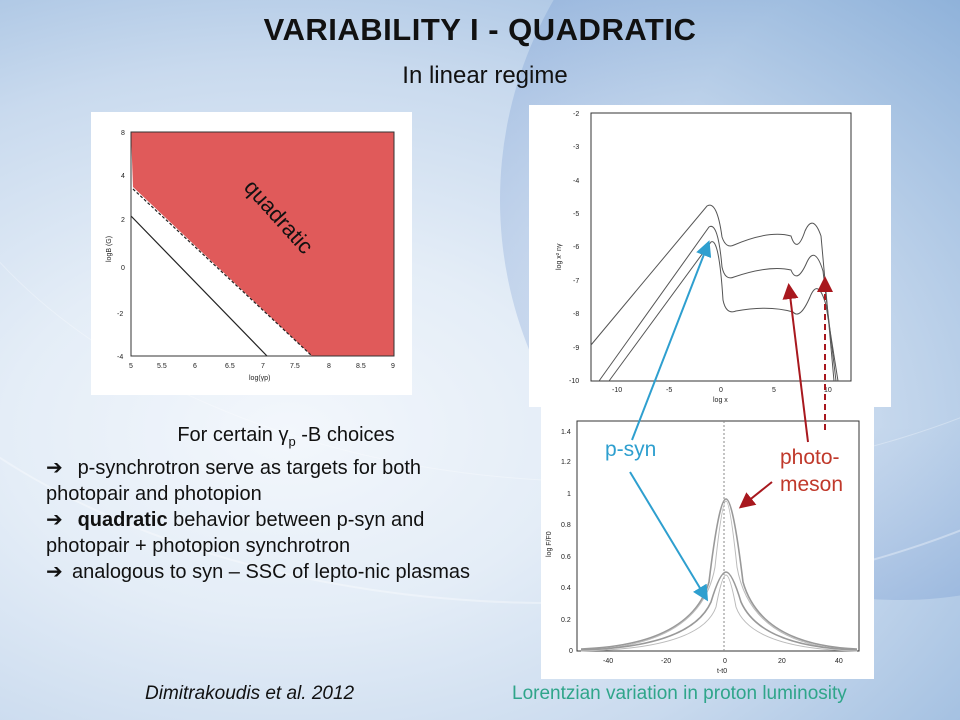  Describe the element at coordinates (549, 544) in the screenshot. I see `y-axis-label: log F/F0` at that location.